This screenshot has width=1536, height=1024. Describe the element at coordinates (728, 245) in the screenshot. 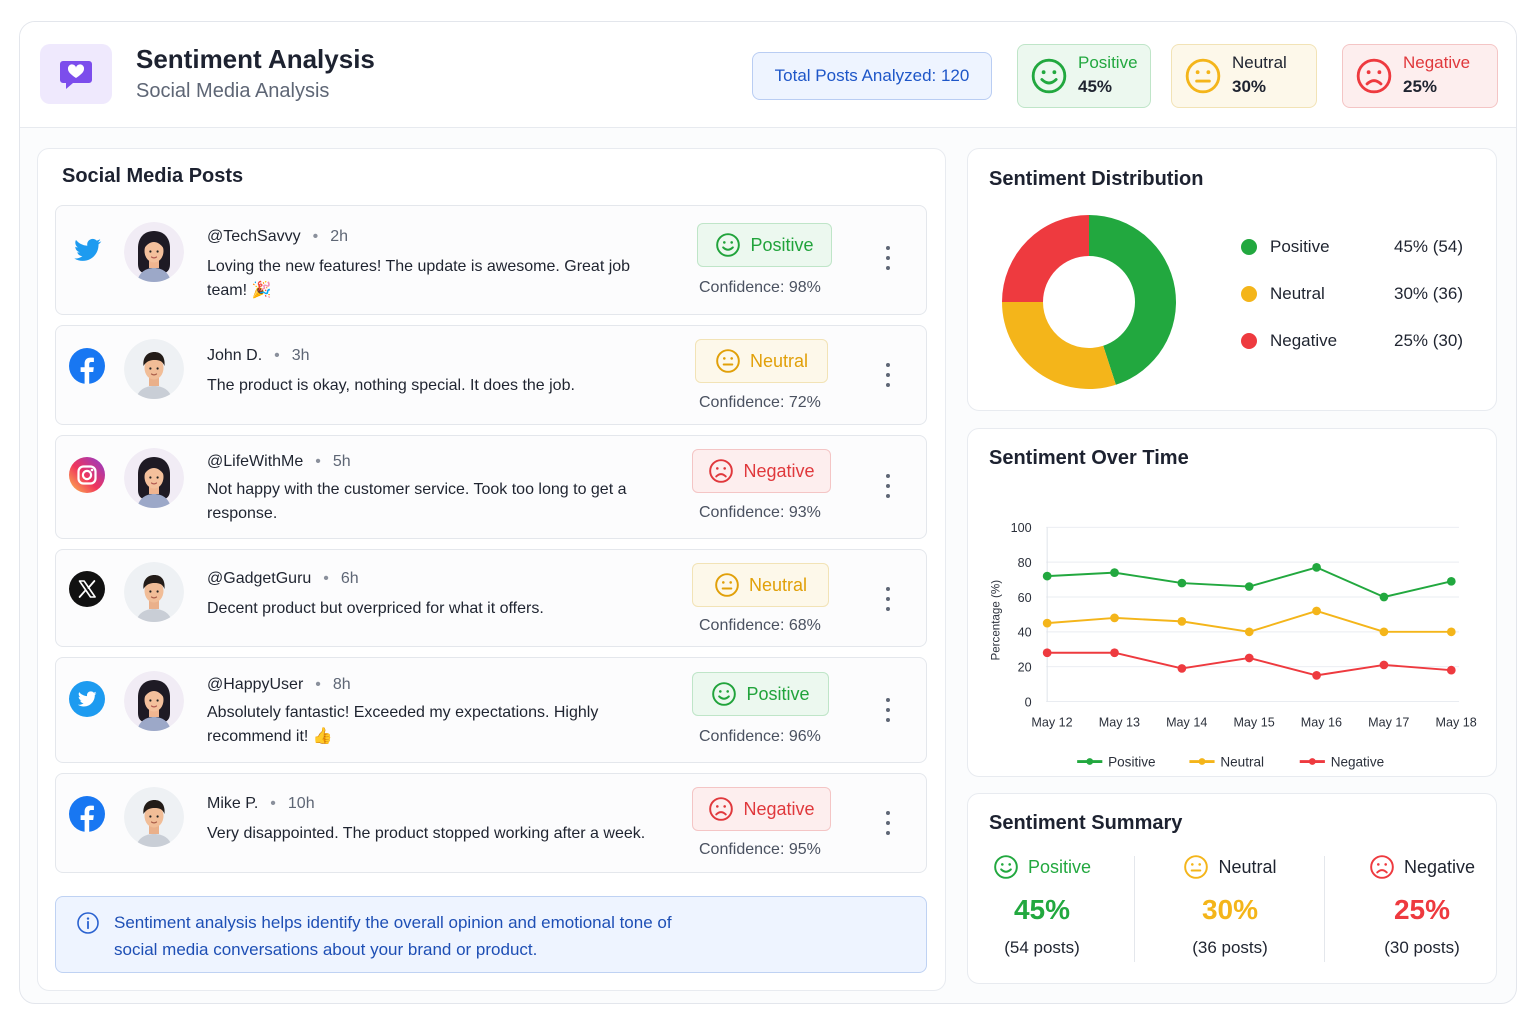

I see `smile-icon` at that location.